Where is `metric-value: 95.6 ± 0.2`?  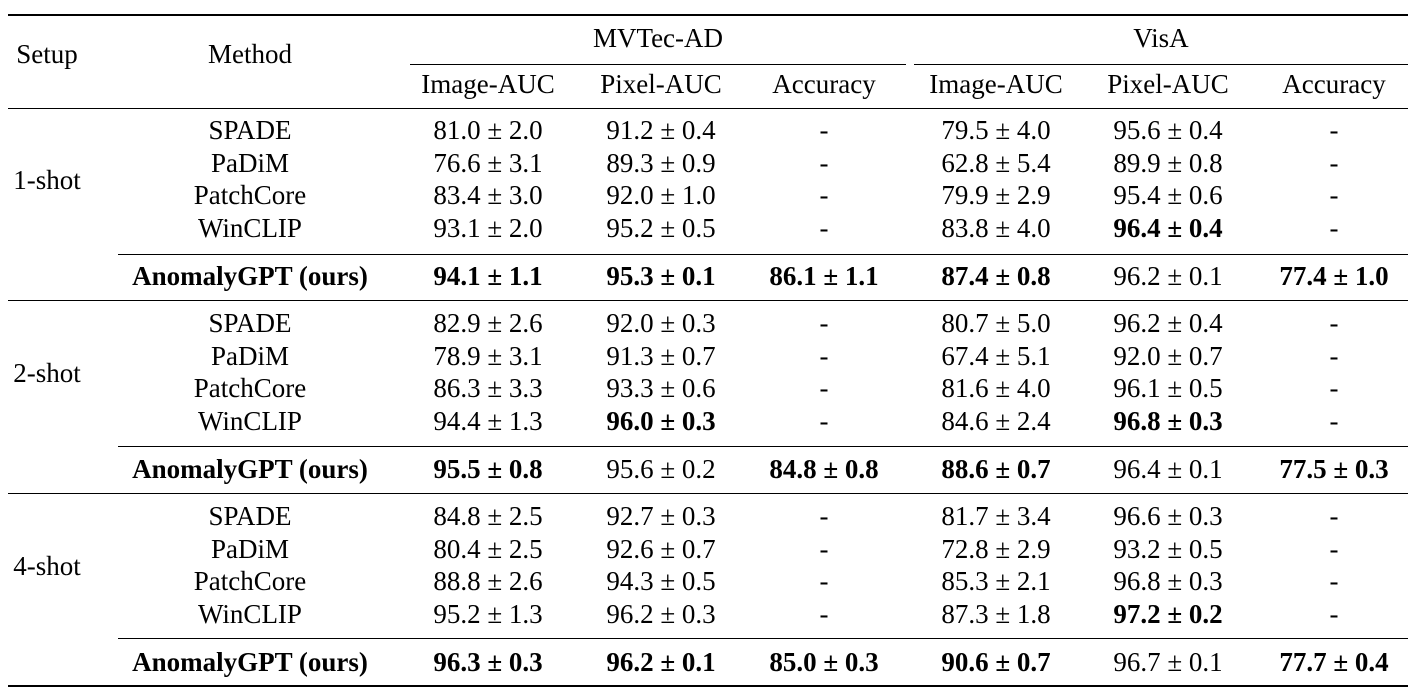
metric-value: 95.6 ± 0.2 is located at coordinates (661, 469).